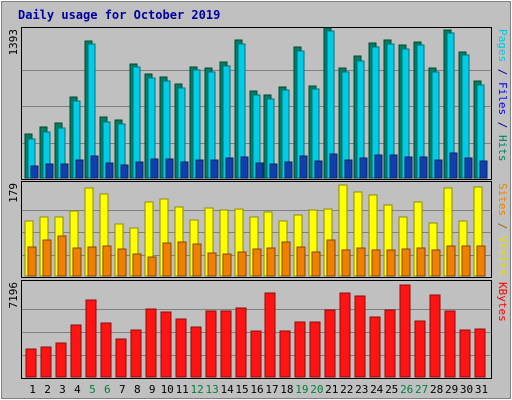 Image resolution: width=512 pixels, height=400 pixels. I want to click on side-label-part: Pages, so click(502, 45).